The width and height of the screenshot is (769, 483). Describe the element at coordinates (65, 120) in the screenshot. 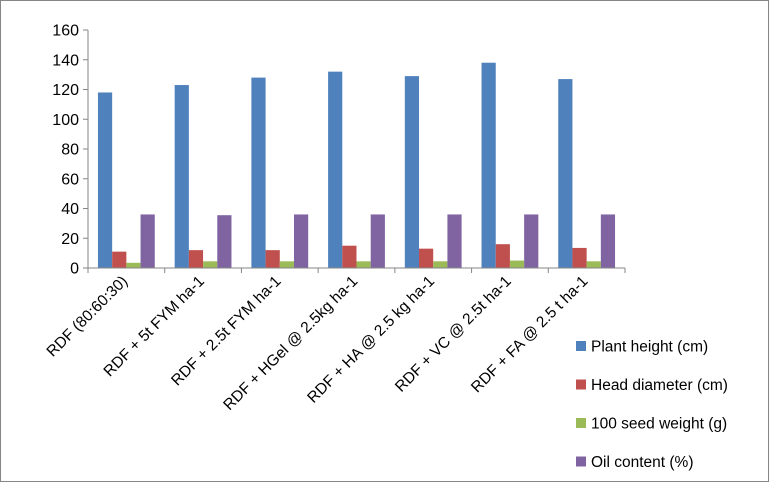

I see `y-tick-label: 100` at that location.